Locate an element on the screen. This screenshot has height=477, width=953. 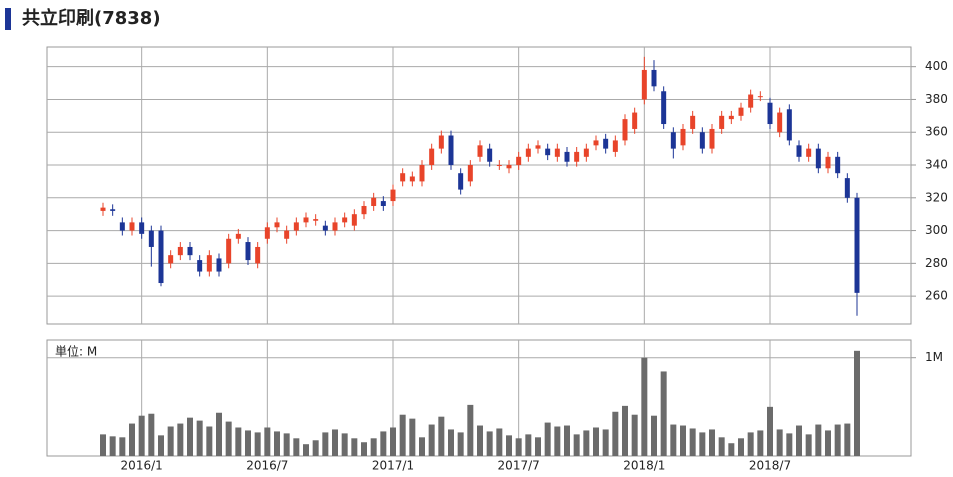
x-tick-label: 2016/7 is located at coordinates (267, 466).